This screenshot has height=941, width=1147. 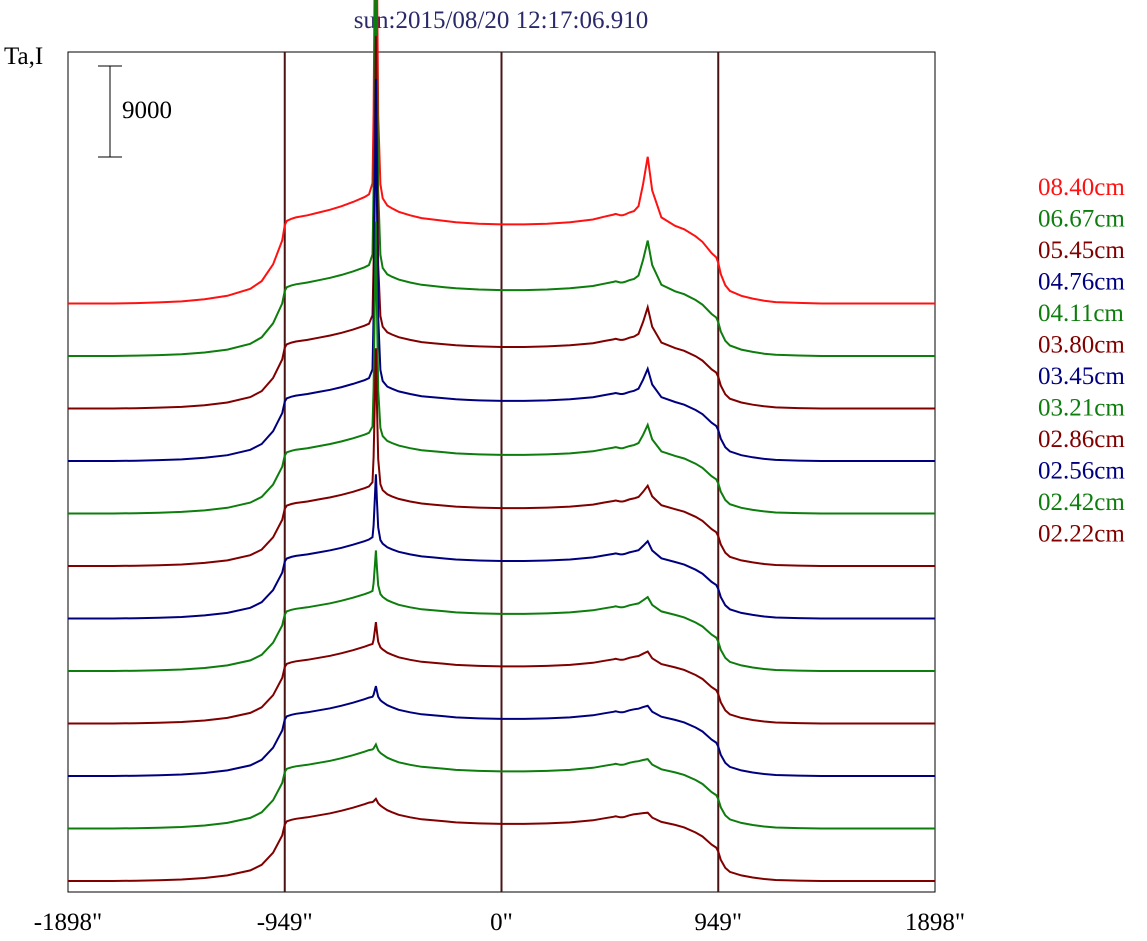 What do you see at coordinates (1081, 313) in the screenshot?
I see `legend-entry: 04.11cm` at bounding box center [1081, 313].